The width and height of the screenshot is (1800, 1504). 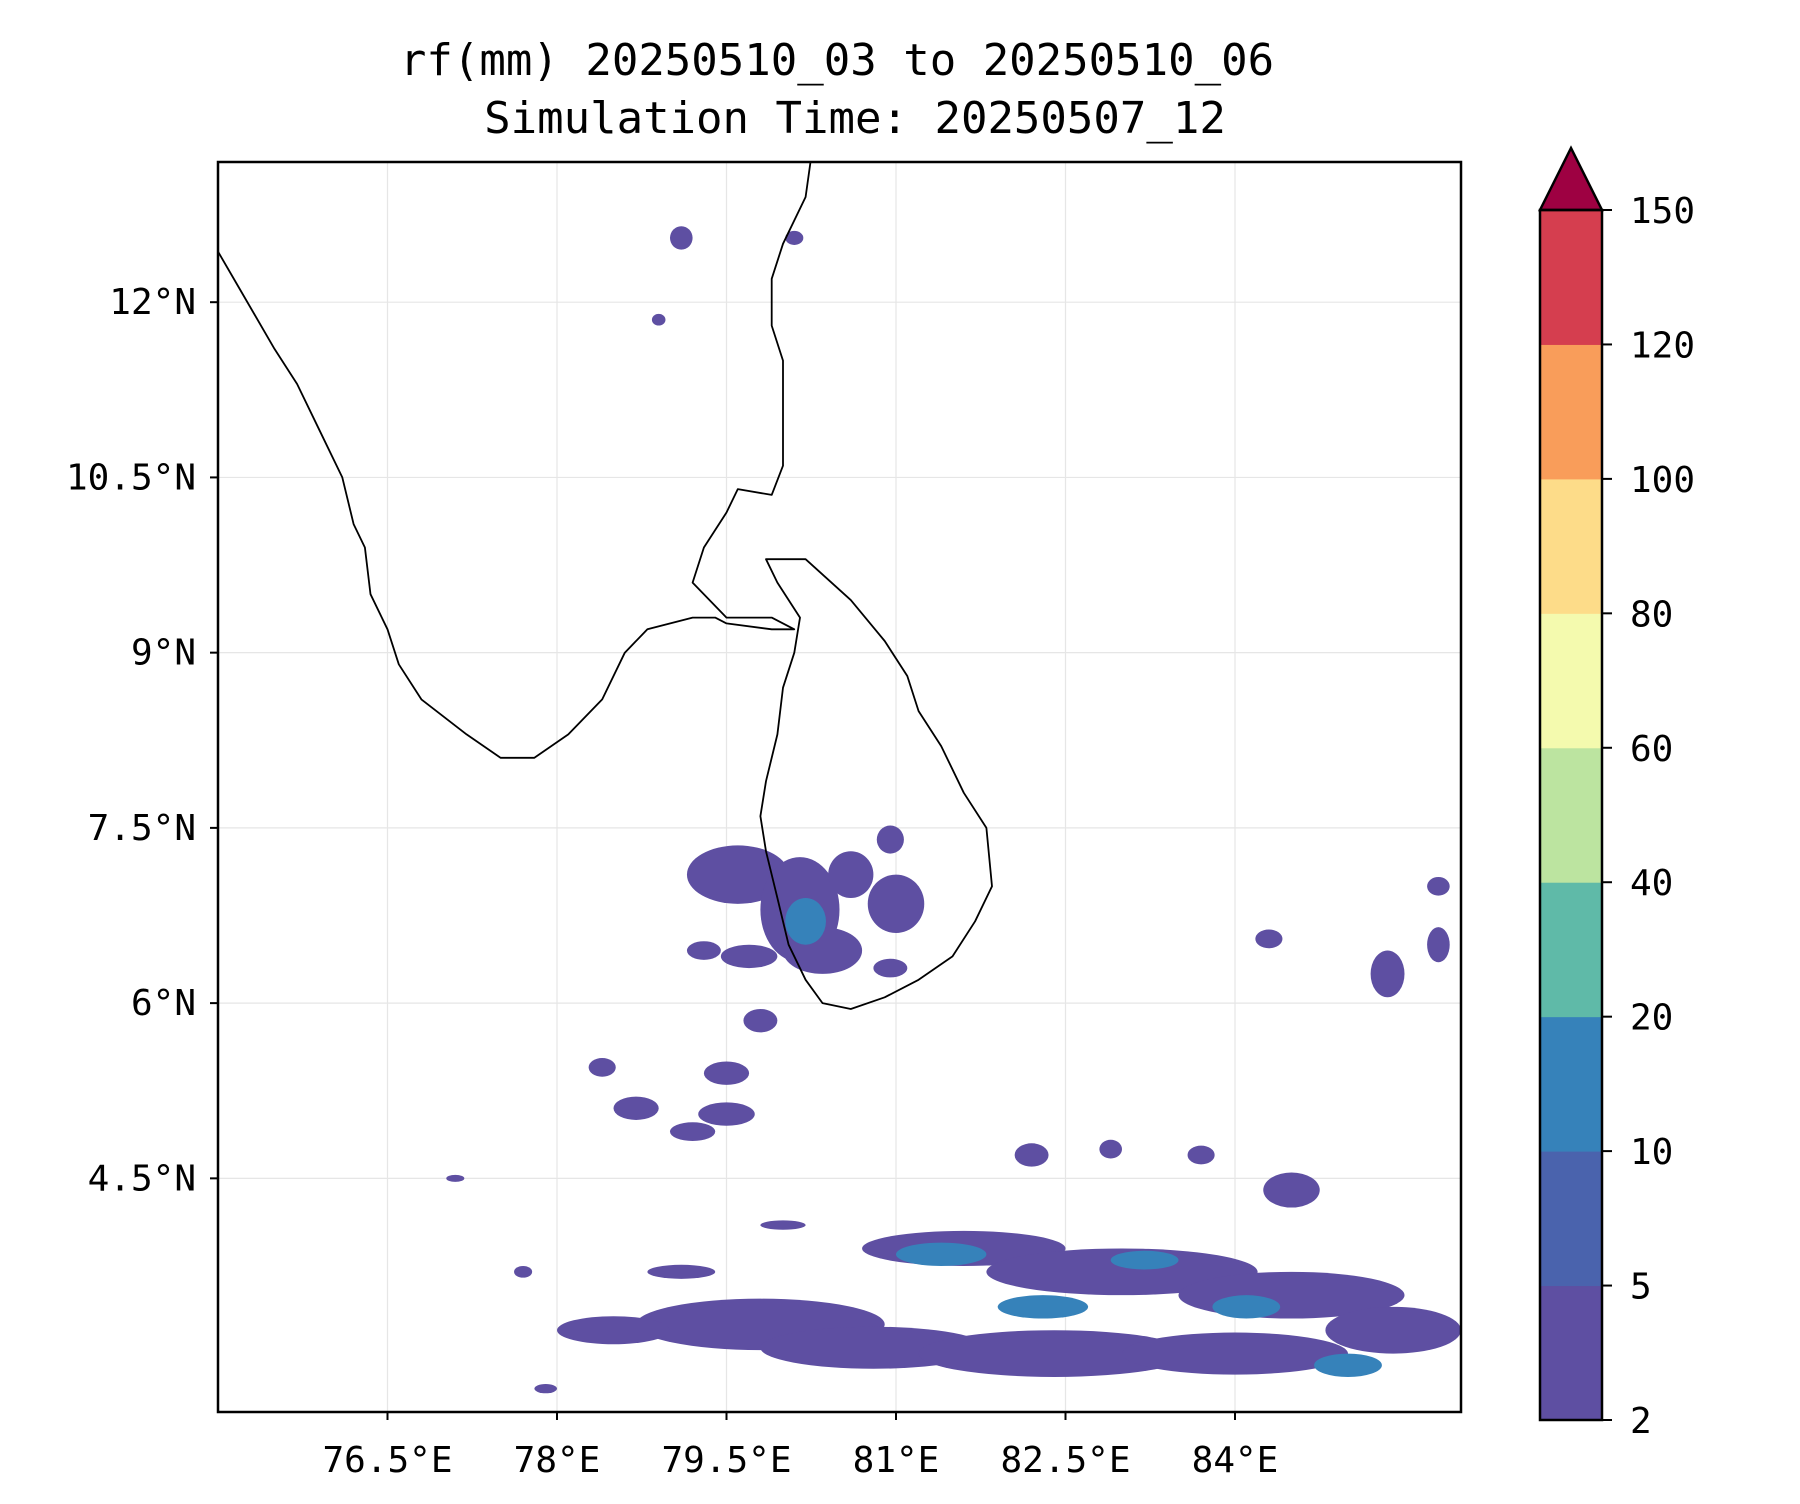 I want to click on colorbar-tick-label: 150, so click(x=1662, y=211).